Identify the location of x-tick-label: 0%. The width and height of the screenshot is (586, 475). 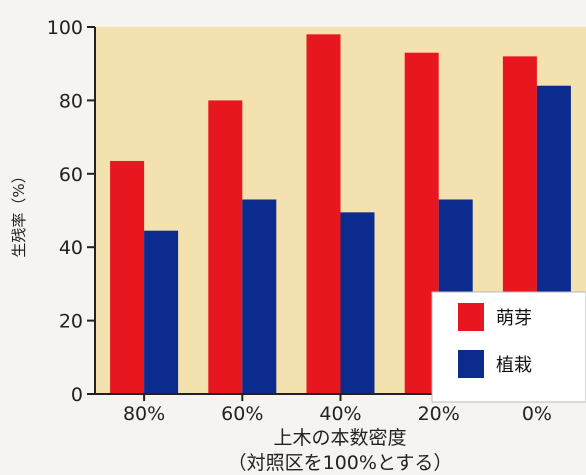
(537, 414).